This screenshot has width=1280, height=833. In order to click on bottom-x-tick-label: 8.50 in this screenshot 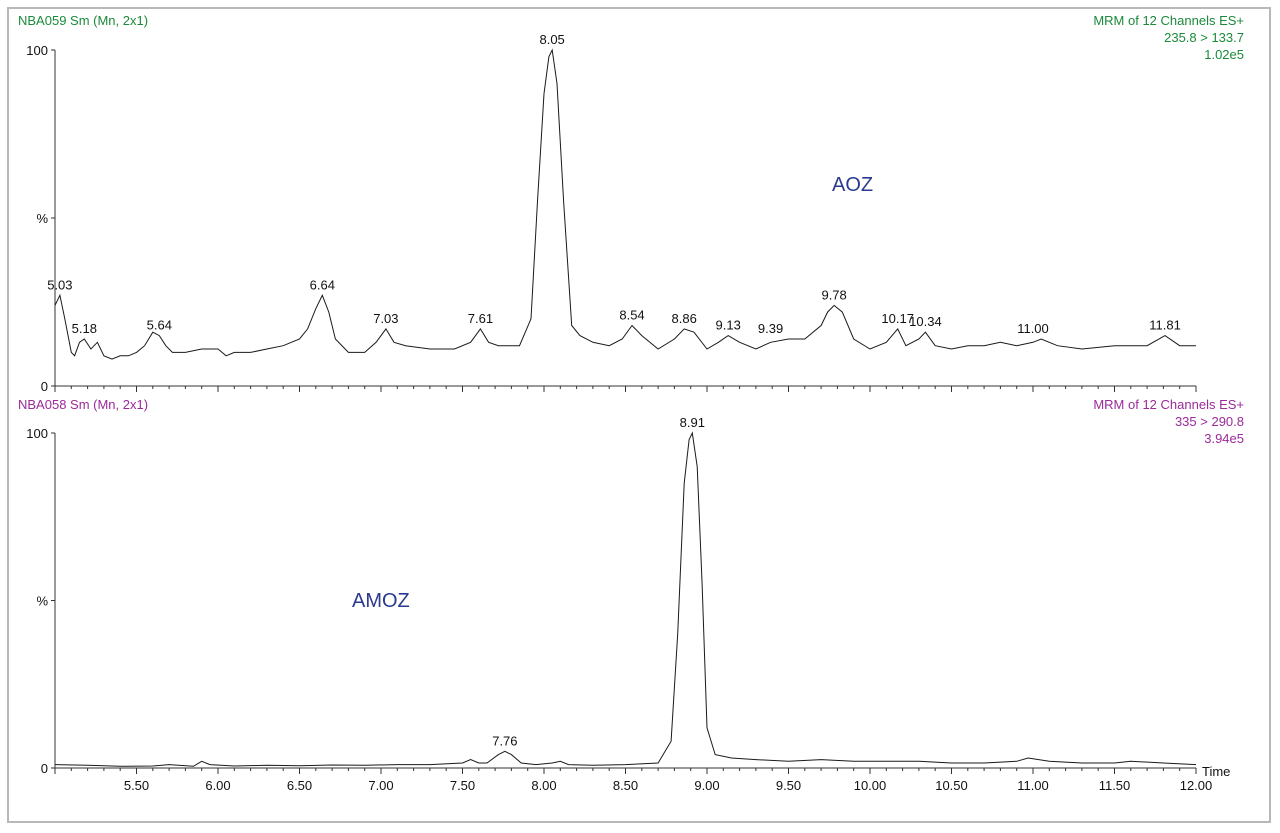, I will do `click(625, 785)`.